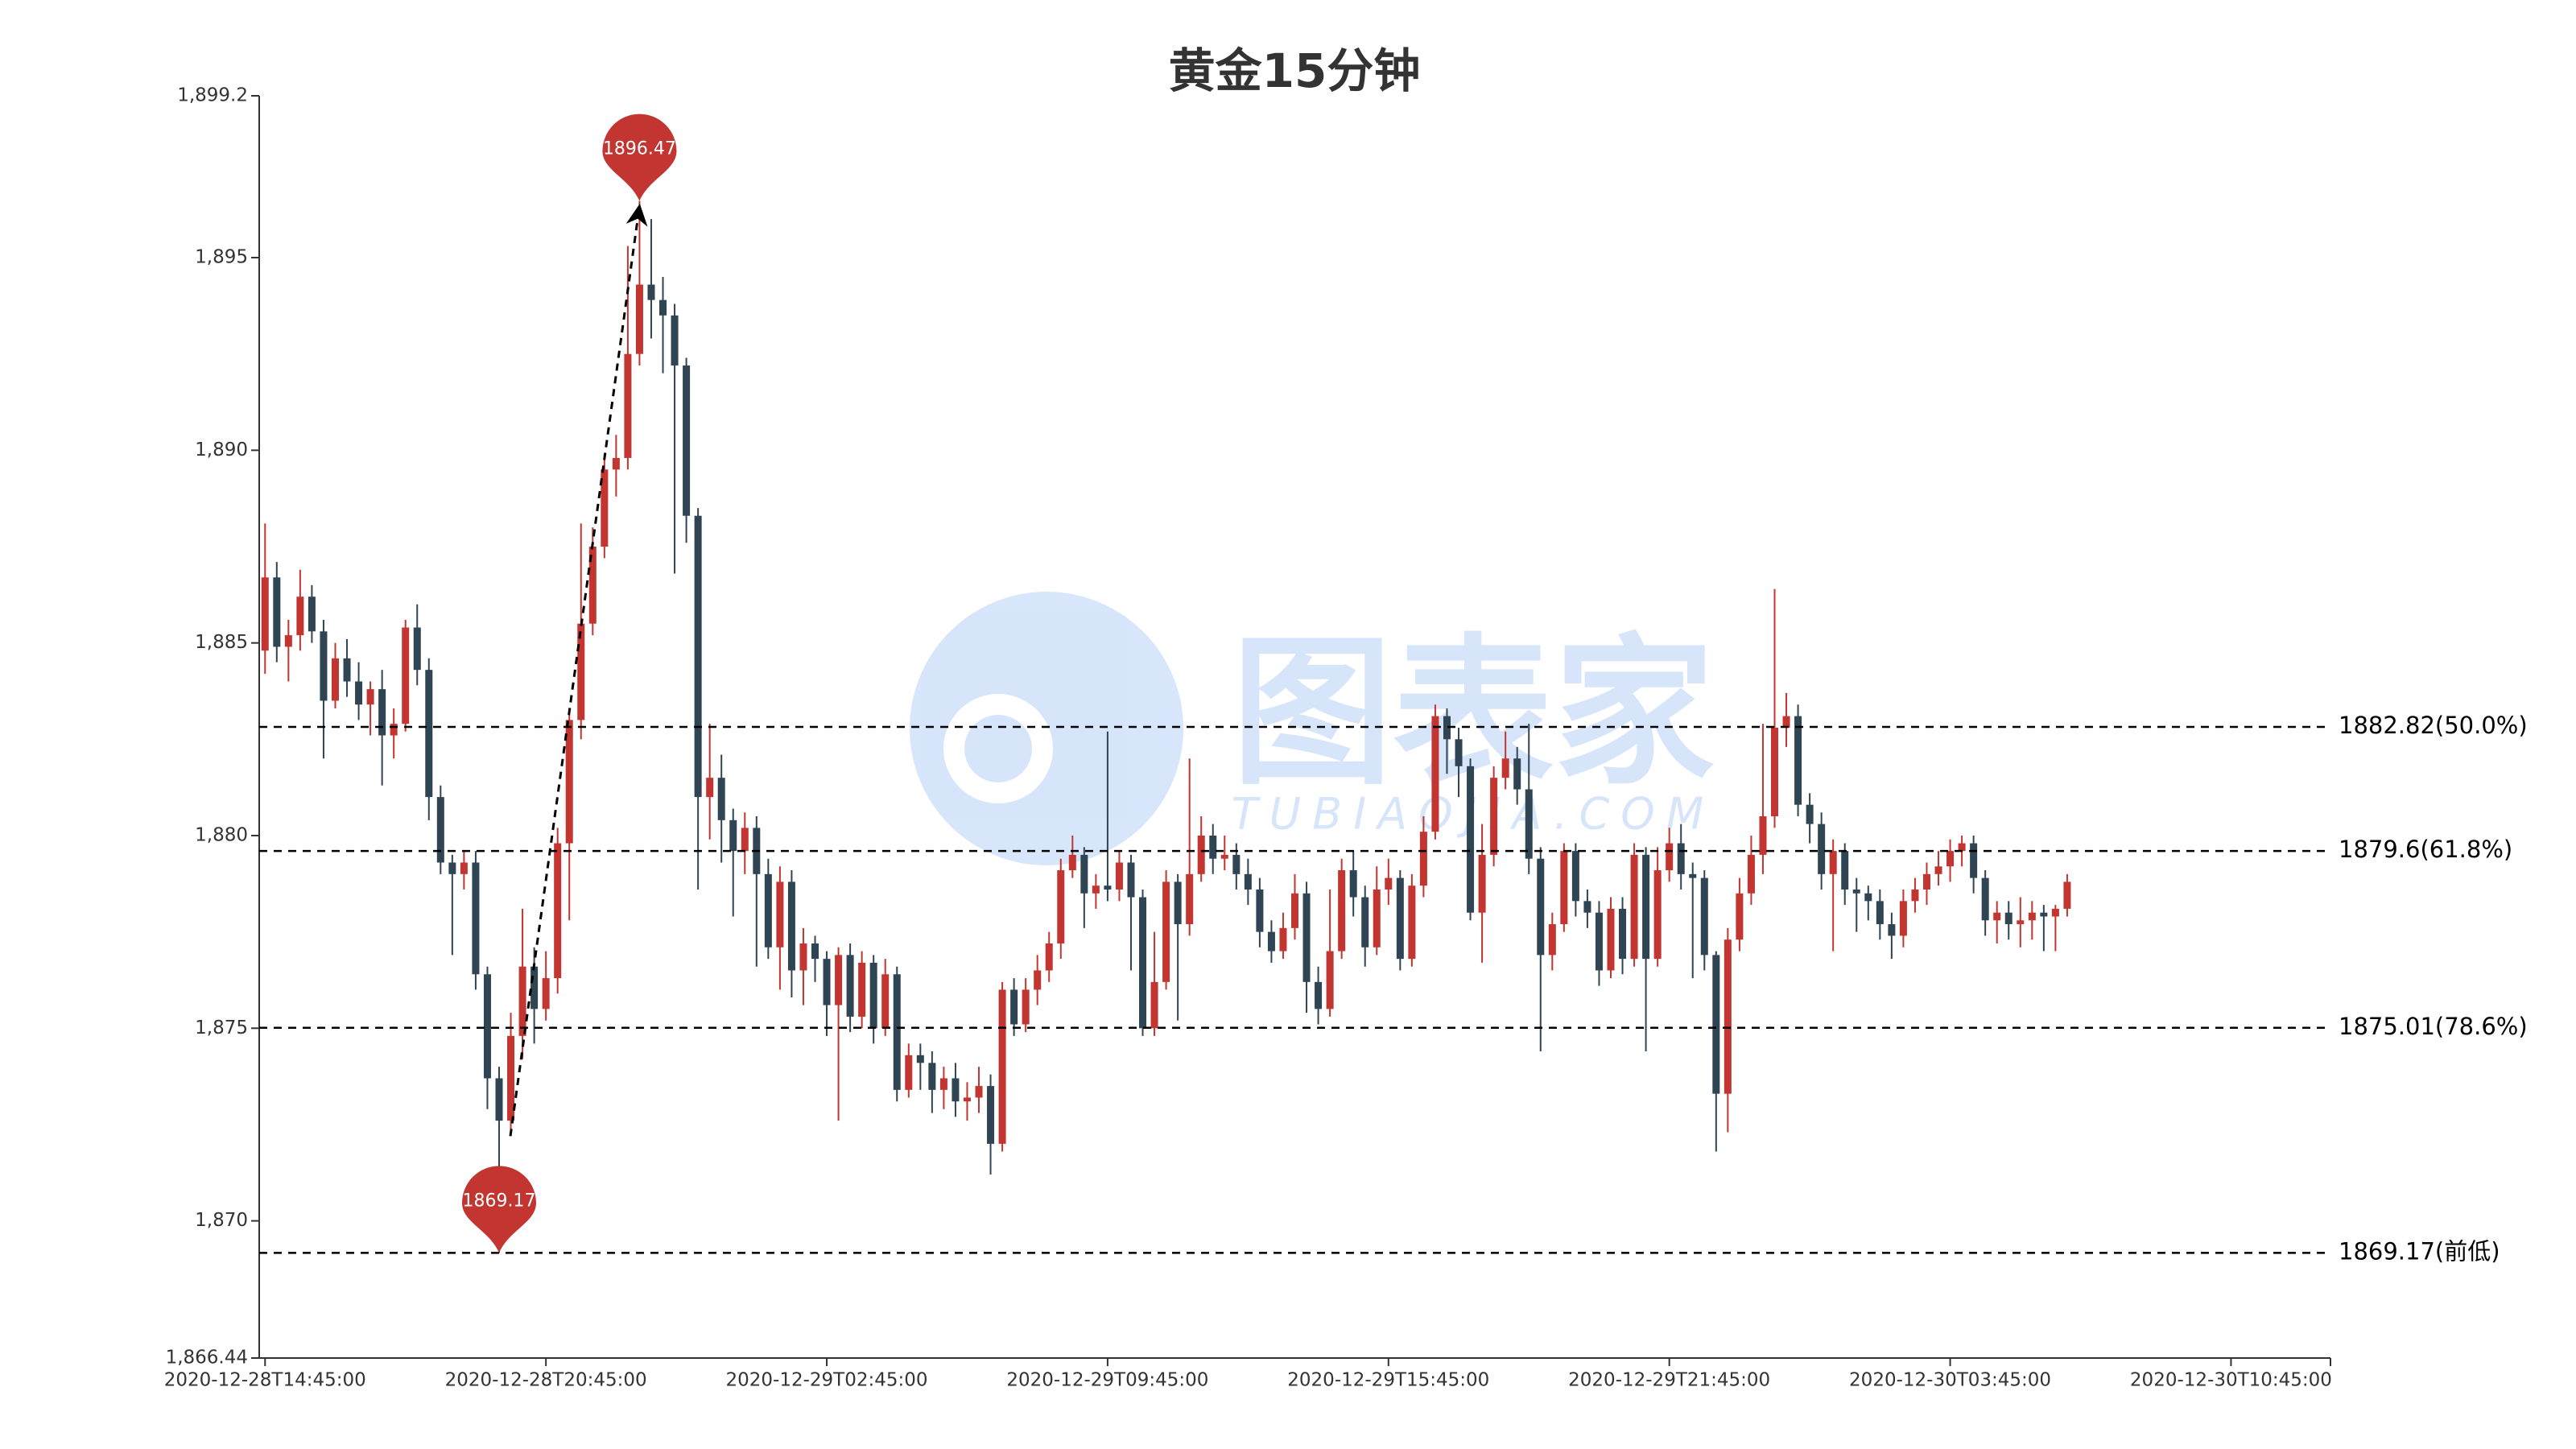 This screenshot has width=2576, height=1449. Describe the element at coordinates (221, 642) in the screenshot. I see `y-tick-label: 1,885` at that location.